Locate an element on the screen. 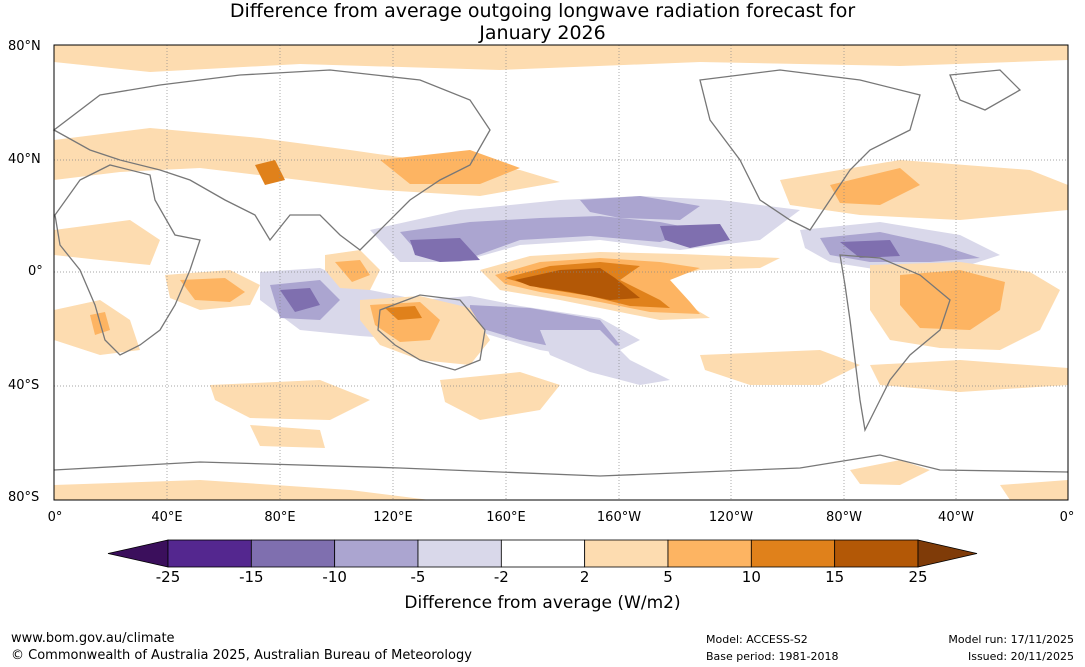 Image resolution: width=1085 pixels, height=667 pixels. colorbar-tick-label: 2 is located at coordinates (584, 577).